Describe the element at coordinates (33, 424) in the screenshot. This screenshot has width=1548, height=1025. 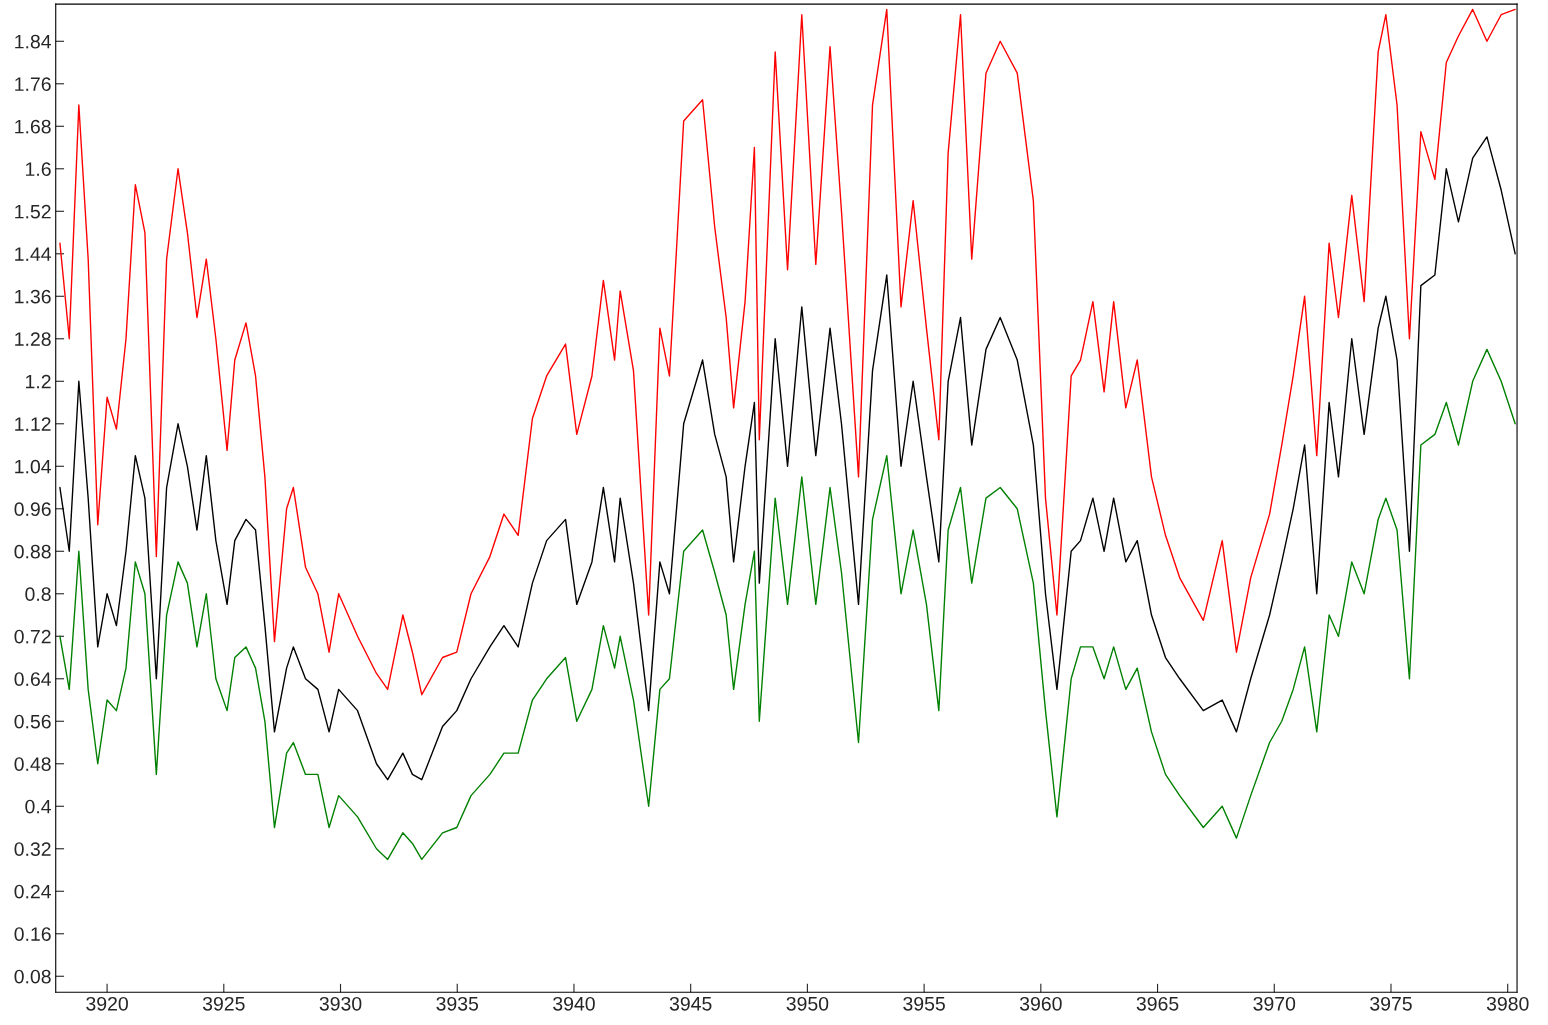
I see `y-tick-label: 1.12` at that location.